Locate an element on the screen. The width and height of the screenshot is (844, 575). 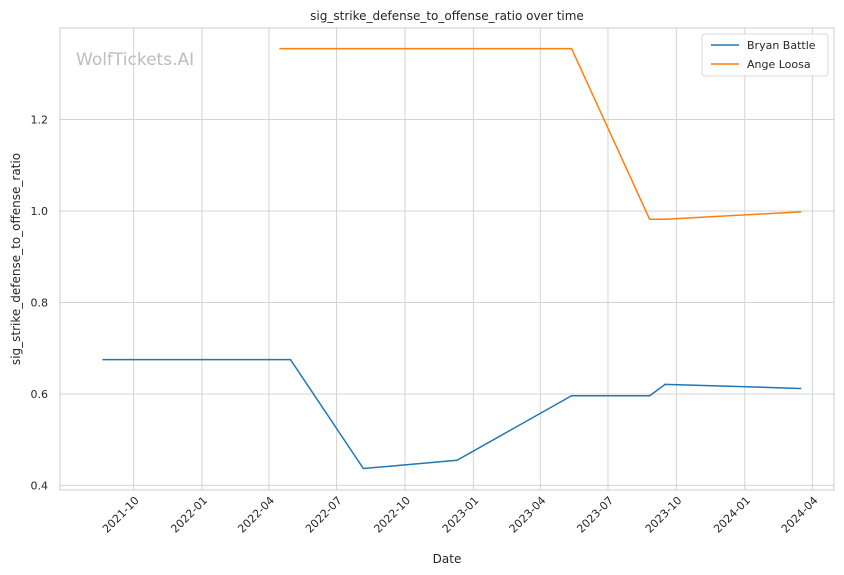
legend-label-ange-loosa: Ange Loosa is located at coordinates (779, 64).